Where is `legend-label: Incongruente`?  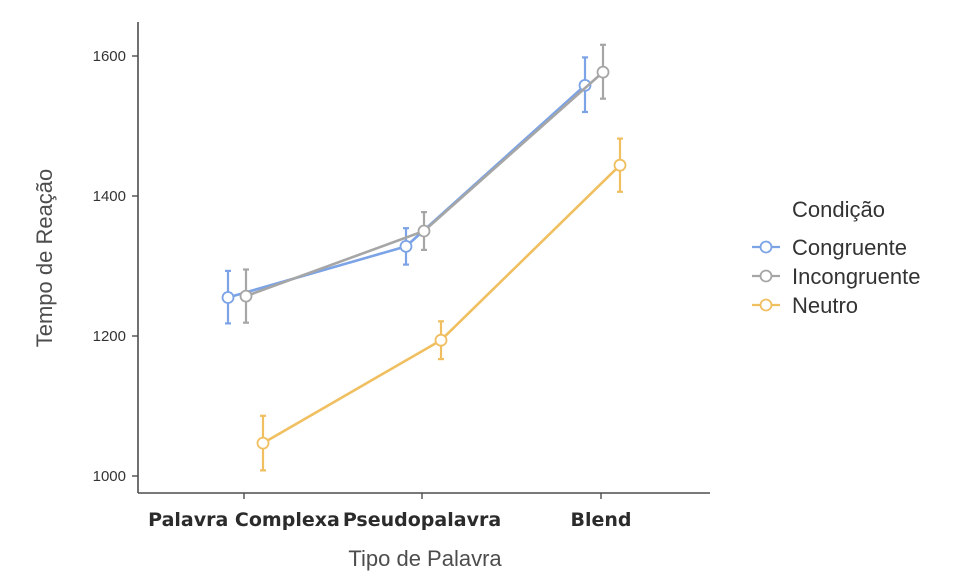
legend-label: Incongruente is located at coordinates (856, 276).